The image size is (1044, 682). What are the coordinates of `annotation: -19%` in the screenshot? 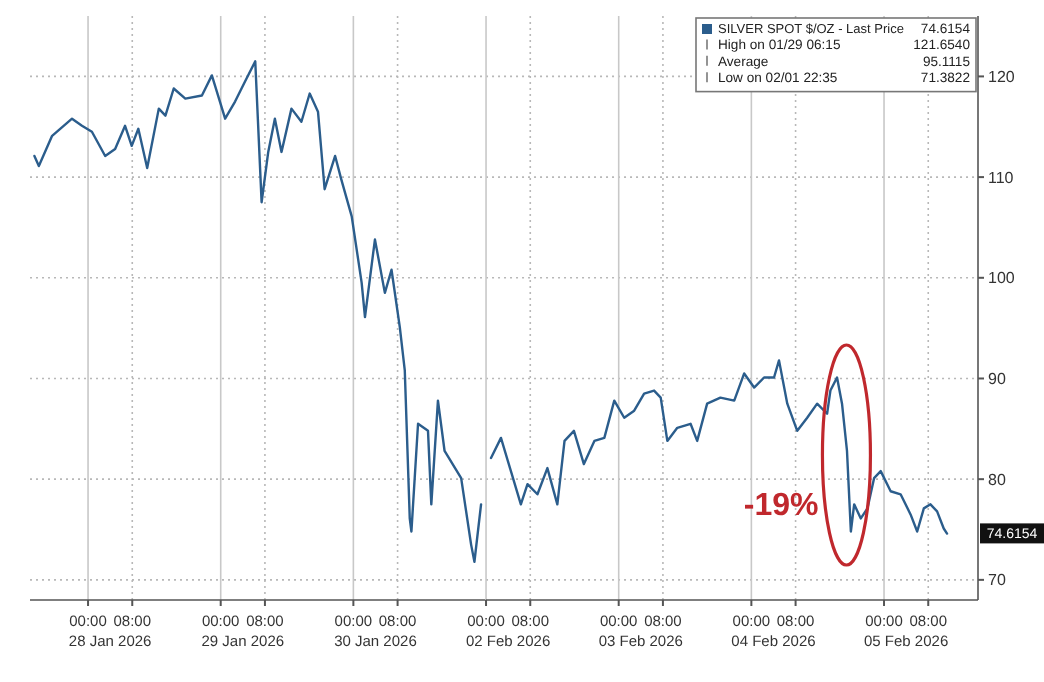 It's located at (781, 506).